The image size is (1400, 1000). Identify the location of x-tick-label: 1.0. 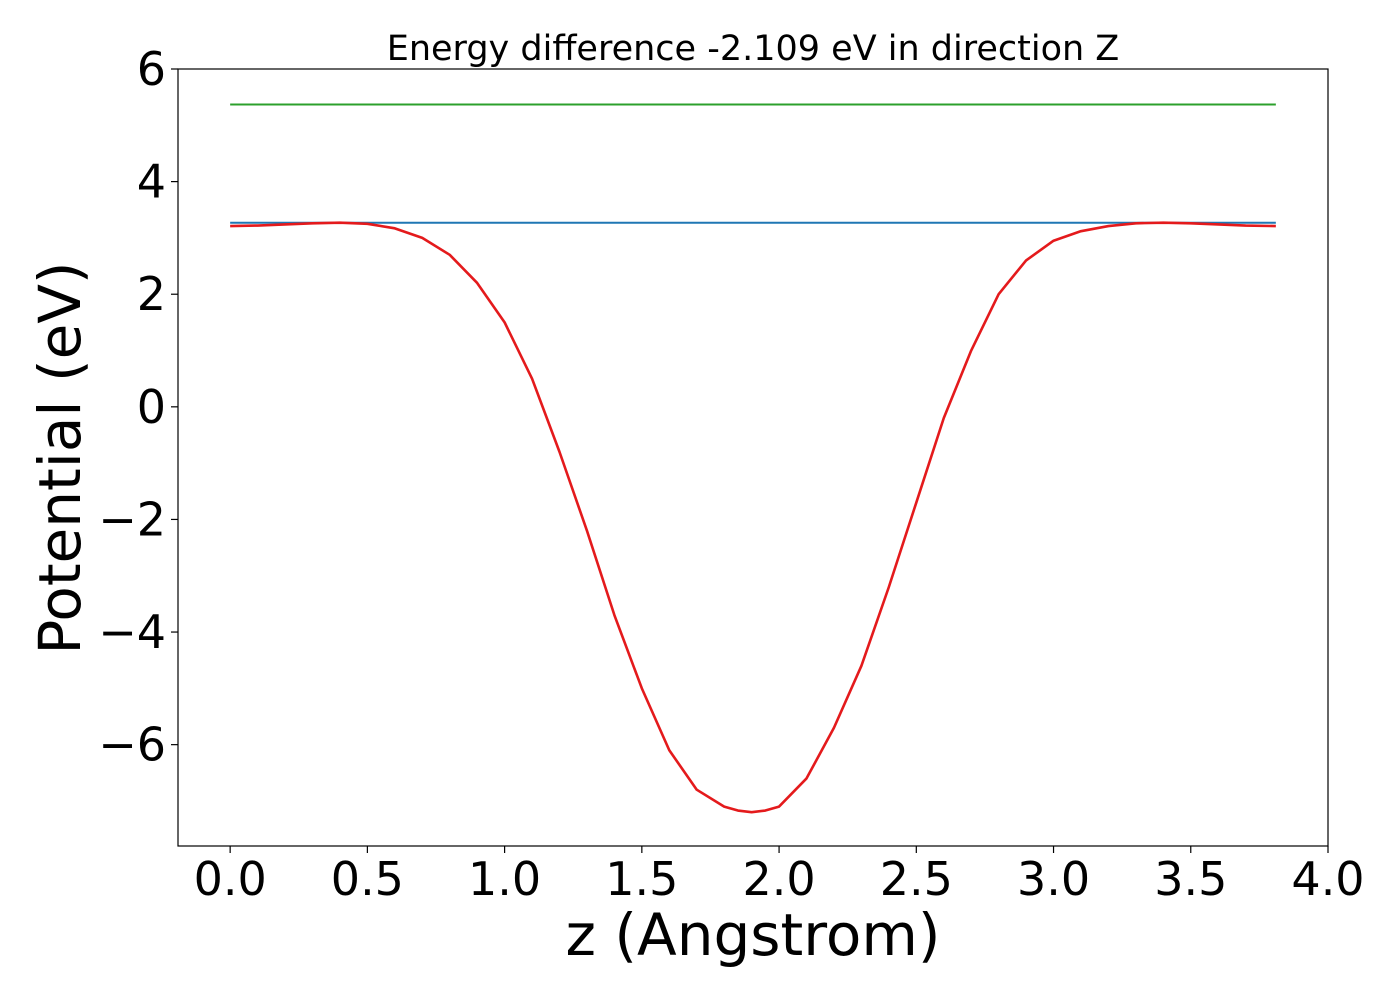
(504, 879).